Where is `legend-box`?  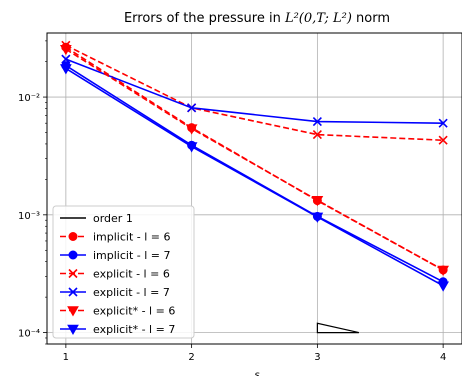 legend-box is located at coordinates (123, 272).